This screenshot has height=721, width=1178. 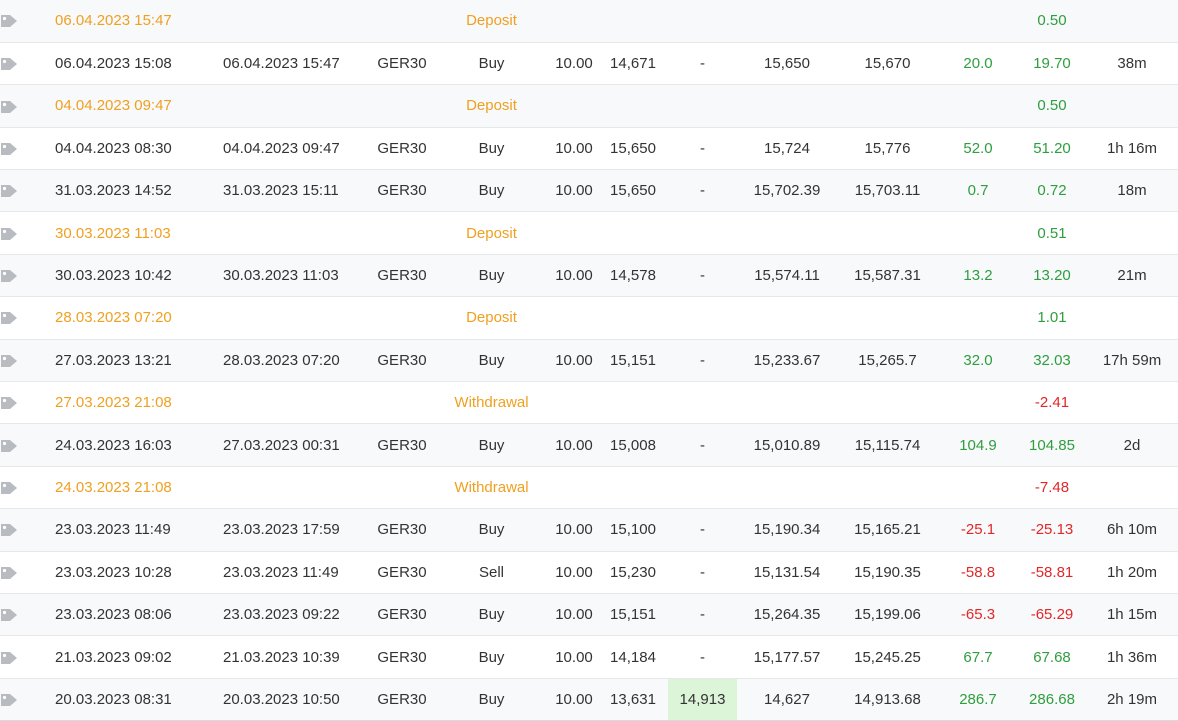 What do you see at coordinates (633, 699) in the screenshot?
I see `stop-loss: 13,631` at bounding box center [633, 699].